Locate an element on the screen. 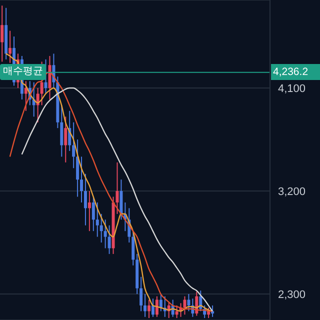  y-tick-label: 3,200 is located at coordinates (292, 192).